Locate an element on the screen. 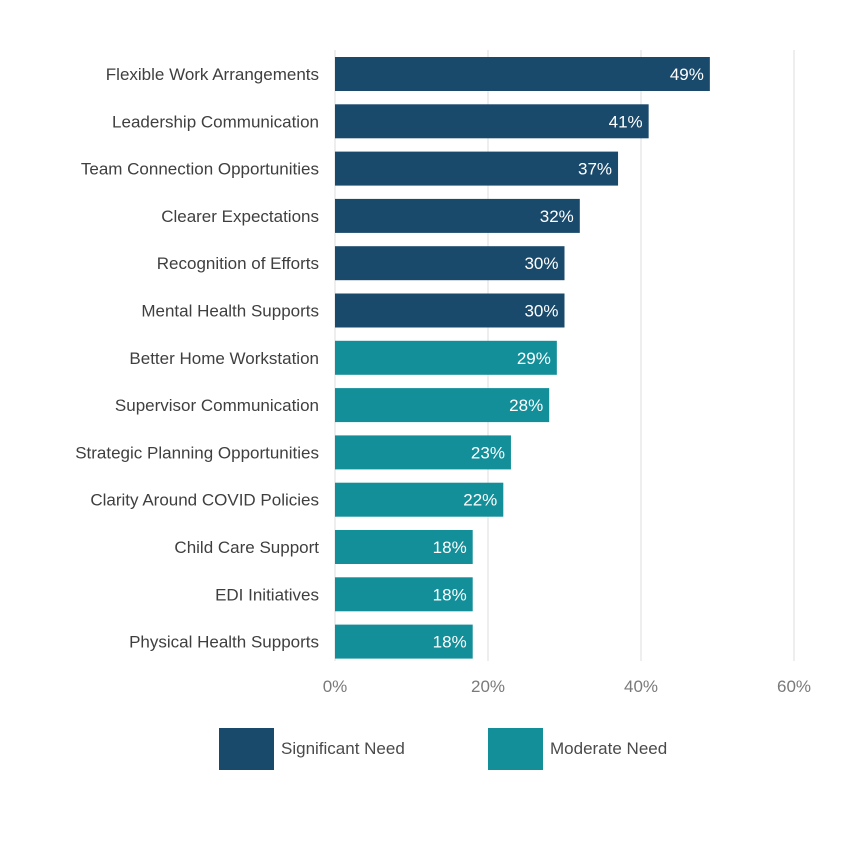  data-label: 37% is located at coordinates (595, 169).